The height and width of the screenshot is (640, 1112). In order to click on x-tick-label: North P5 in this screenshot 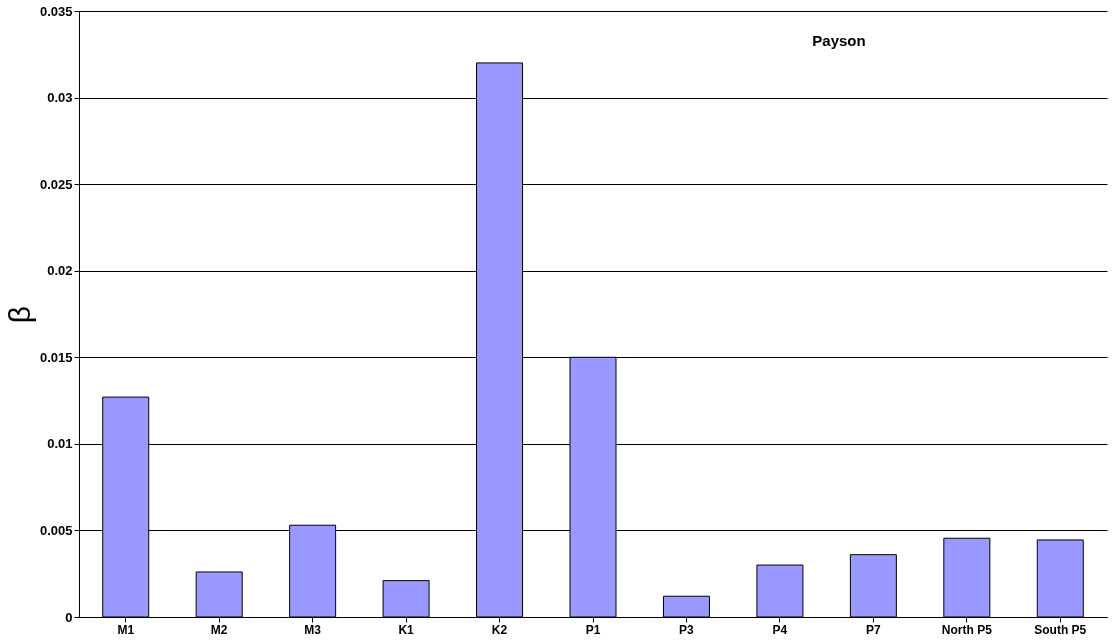, I will do `click(967, 629)`.